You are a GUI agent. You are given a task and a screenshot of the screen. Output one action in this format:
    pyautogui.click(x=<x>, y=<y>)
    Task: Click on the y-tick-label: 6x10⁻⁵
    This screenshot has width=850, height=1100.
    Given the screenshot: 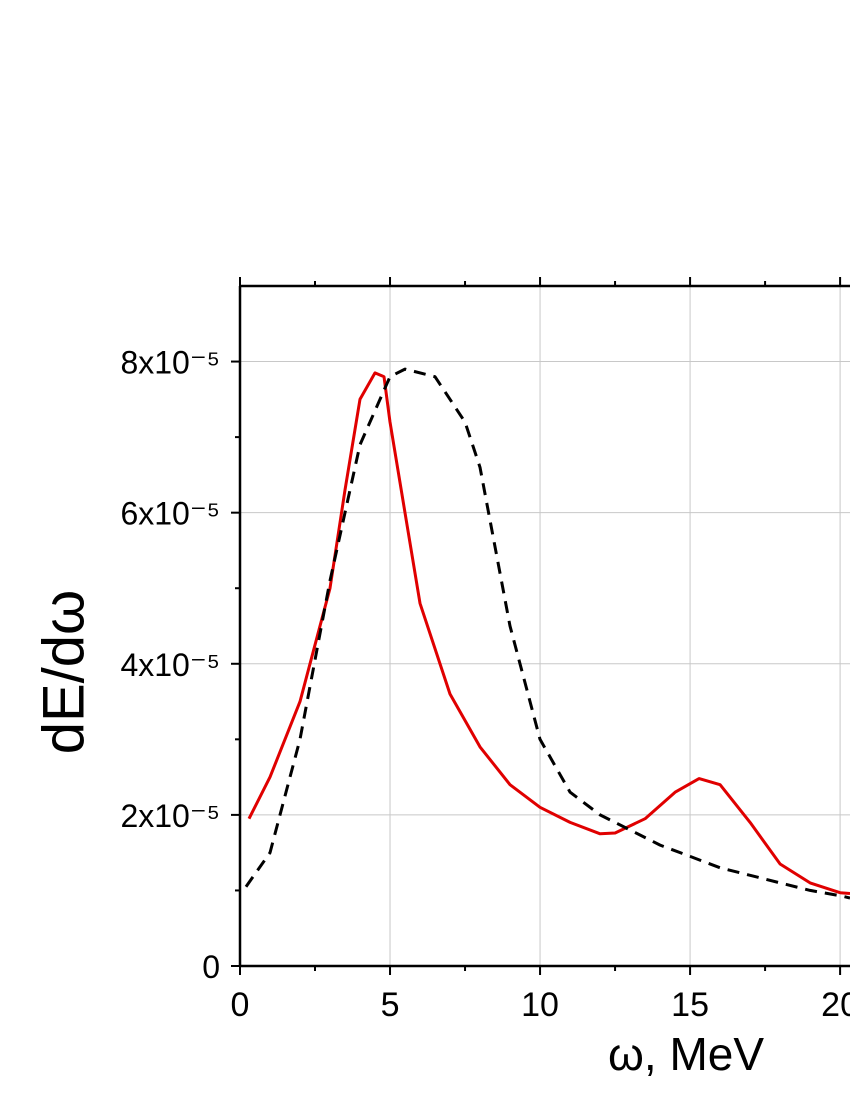 What is the action you would take?
    pyautogui.click(x=170, y=514)
    